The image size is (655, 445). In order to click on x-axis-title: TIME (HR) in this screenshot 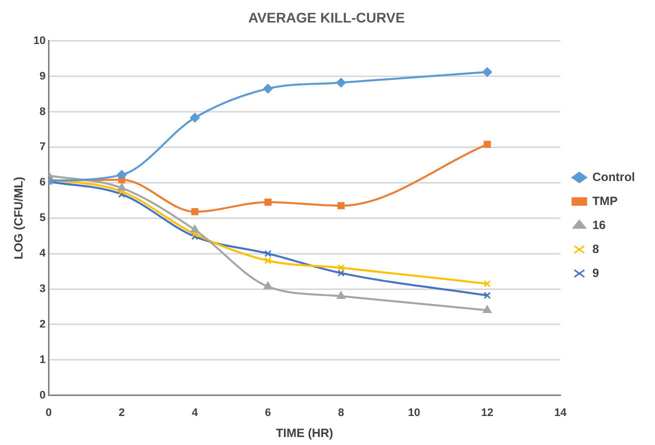, I will do `click(305, 433)`.